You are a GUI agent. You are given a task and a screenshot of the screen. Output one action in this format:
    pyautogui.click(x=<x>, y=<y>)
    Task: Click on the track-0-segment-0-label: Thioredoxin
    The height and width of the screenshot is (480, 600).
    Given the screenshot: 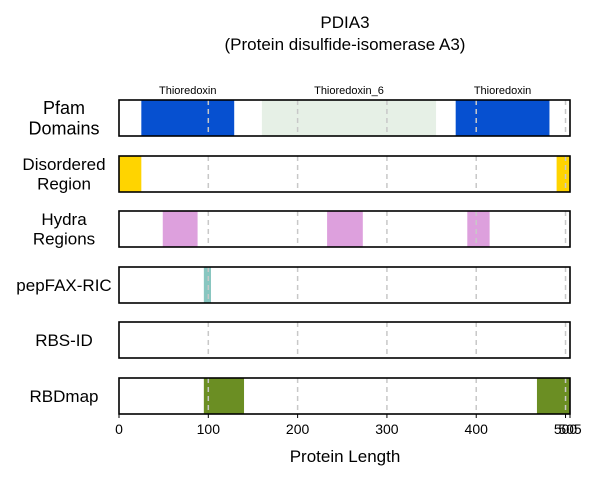 What is the action you would take?
    pyautogui.click(x=187, y=91)
    